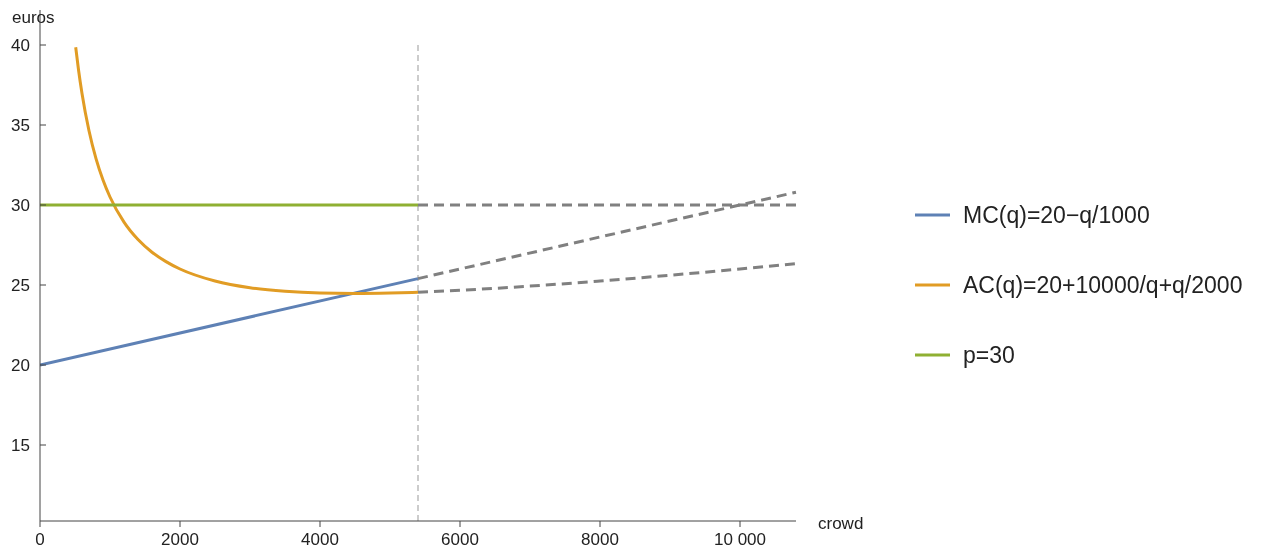 This screenshot has height=549, width=1277. Describe the element at coordinates (1103, 285) in the screenshot. I see `legend-label: AC(q)=20+10000/q+q/2000` at that location.